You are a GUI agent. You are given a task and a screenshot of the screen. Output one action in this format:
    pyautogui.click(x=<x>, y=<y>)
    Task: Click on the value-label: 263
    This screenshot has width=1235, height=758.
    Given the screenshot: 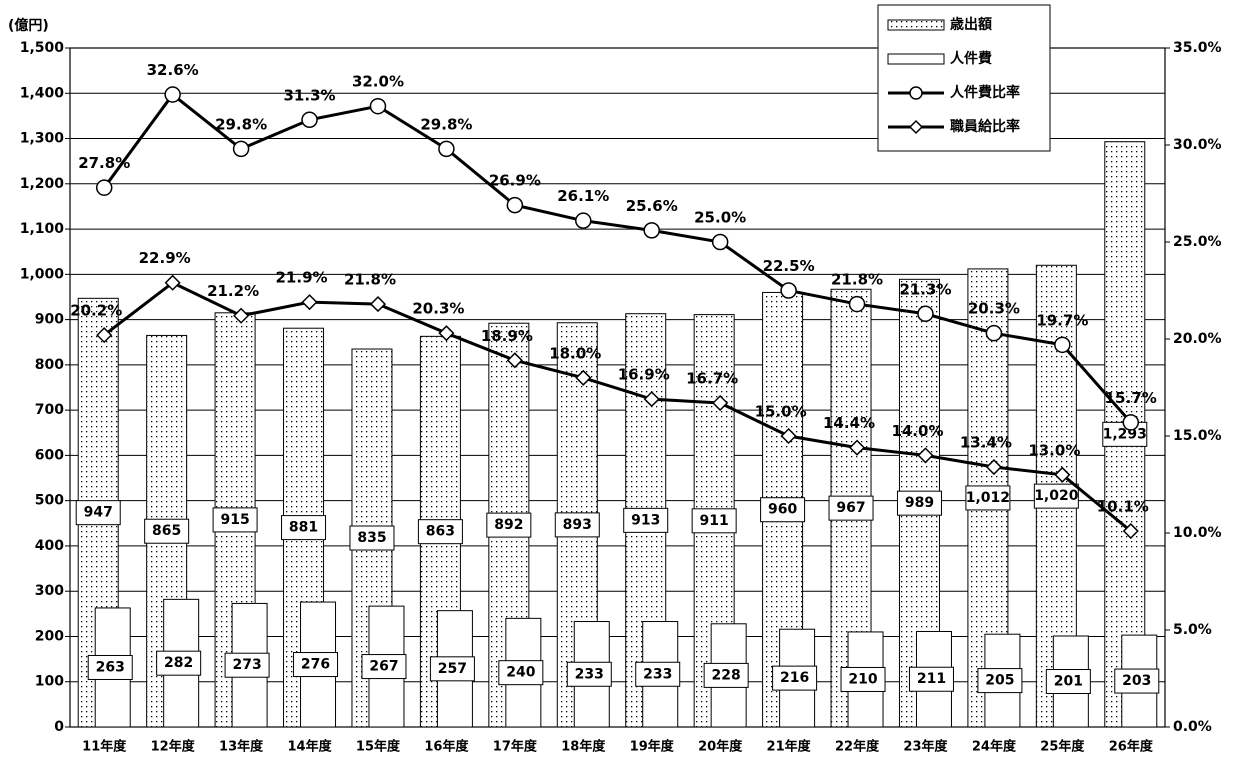 What is the action you would take?
    pyautogui.click(x=110, y=667)
    